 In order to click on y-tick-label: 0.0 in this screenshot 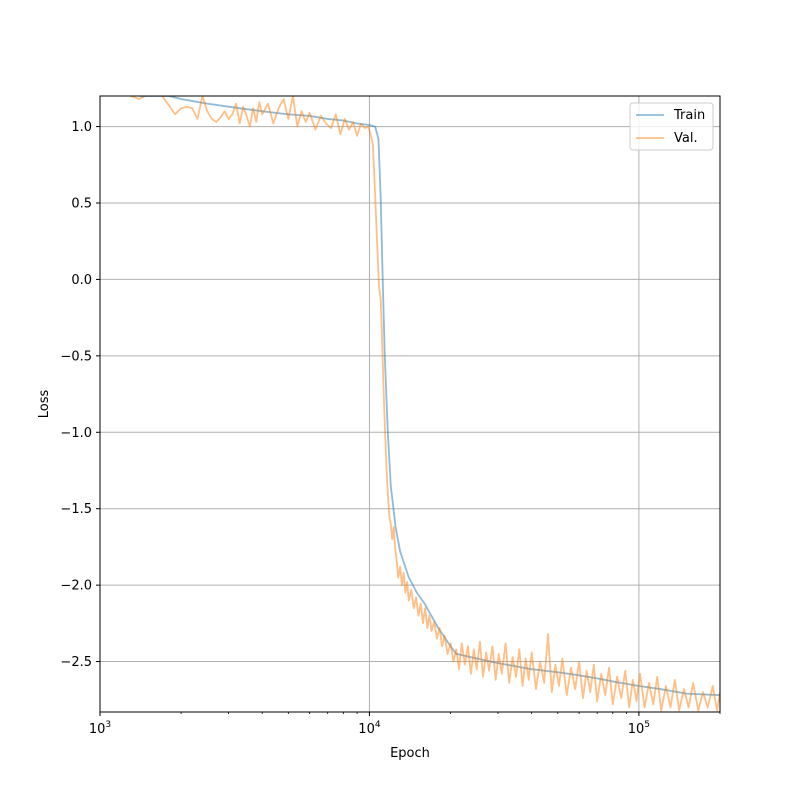, I will do `click(81, 280)`.